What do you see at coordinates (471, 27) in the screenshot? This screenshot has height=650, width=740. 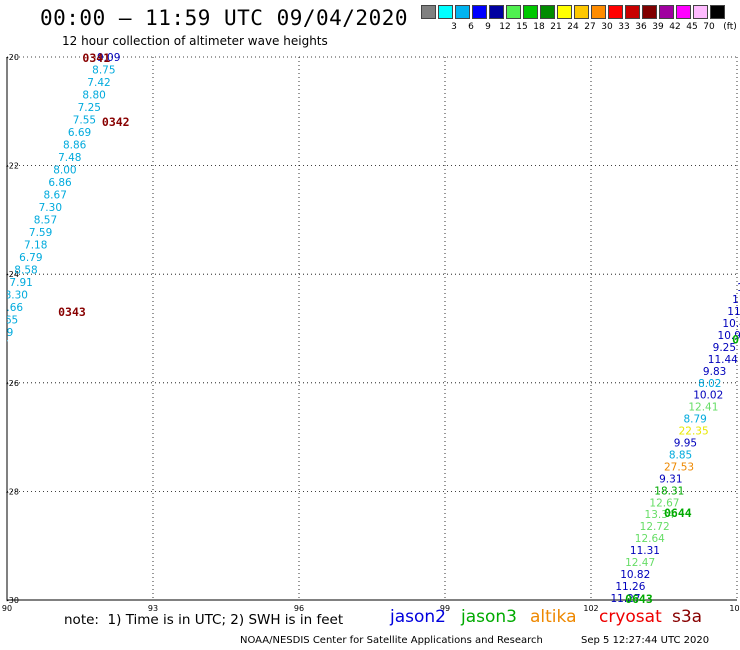 I see `legend-label: 6` at bounding box center [471, 27].